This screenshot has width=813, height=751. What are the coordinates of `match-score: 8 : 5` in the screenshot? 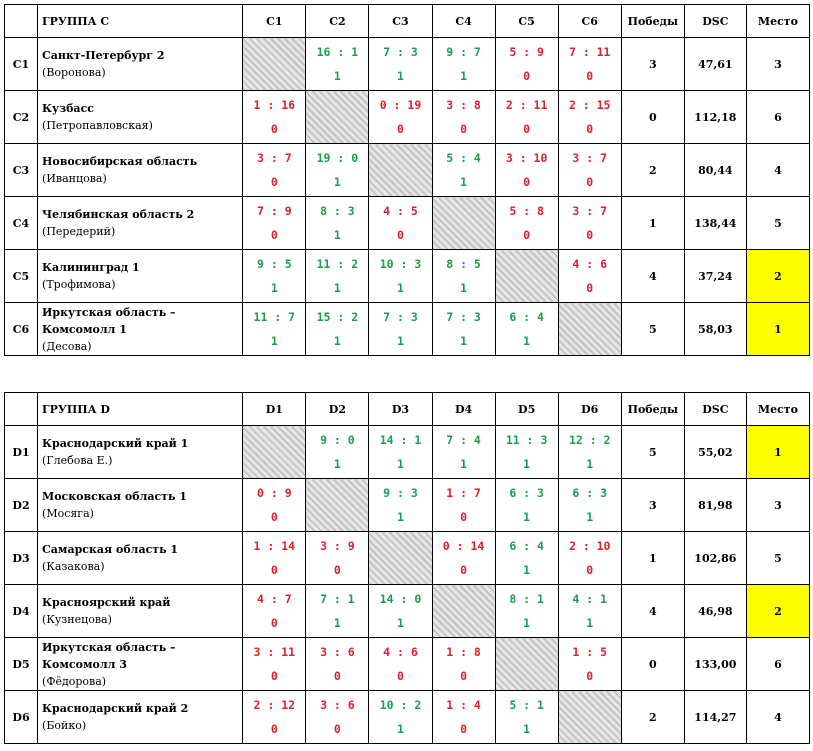 It's located at (464, 264).